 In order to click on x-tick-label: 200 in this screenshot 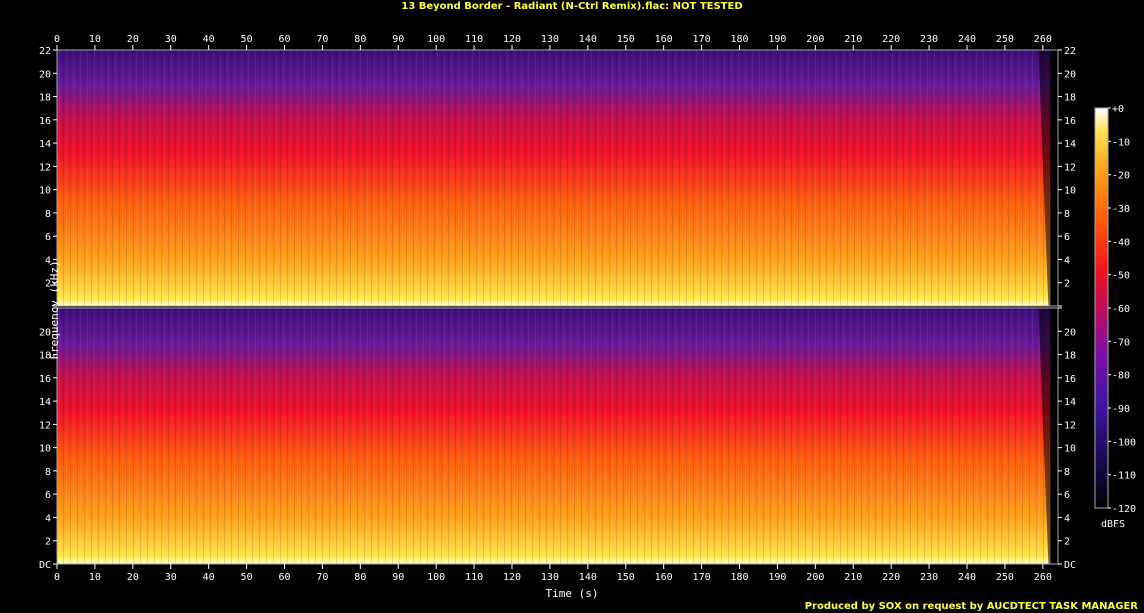, I will do `click(815, 39)`.